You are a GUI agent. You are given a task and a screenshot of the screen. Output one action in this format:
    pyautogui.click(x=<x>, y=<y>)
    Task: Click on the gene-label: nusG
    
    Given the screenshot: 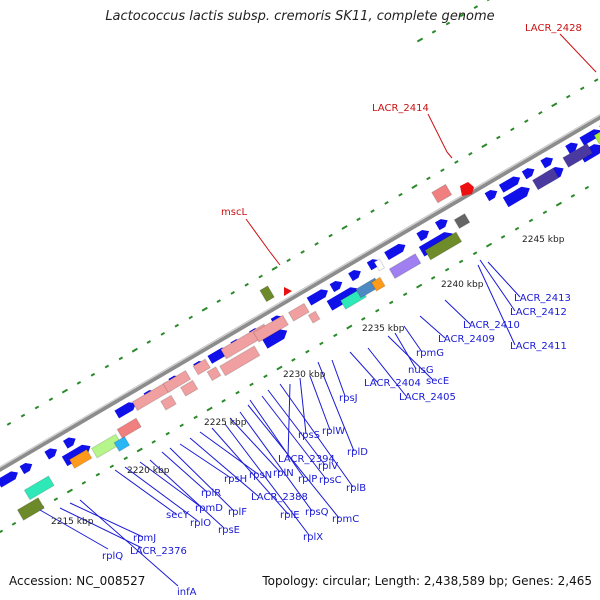 What is the action you would take?
    pyautogui.click(x=421, y=370)
    